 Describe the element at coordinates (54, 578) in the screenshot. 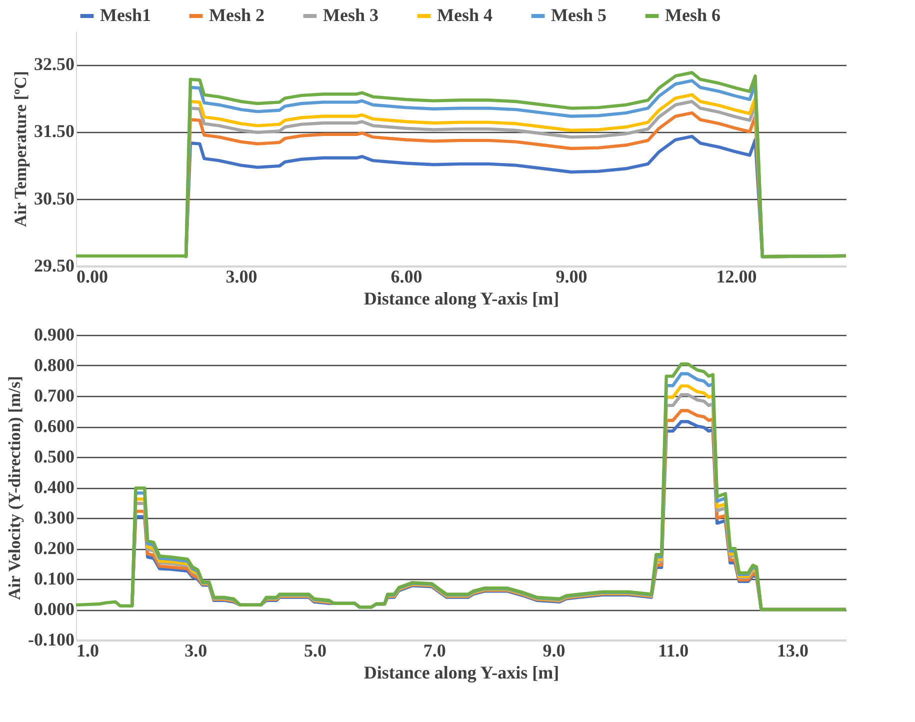

I see `y-tick-label: 0.100` at that location.